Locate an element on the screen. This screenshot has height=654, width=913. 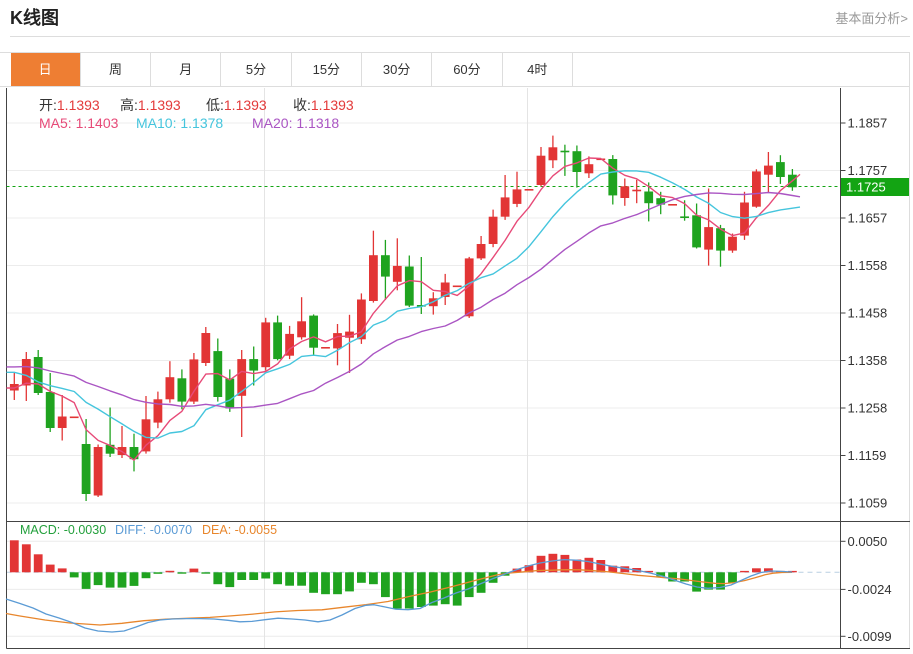
svg-text: 1.1159 is located at coordinates (867, 455).